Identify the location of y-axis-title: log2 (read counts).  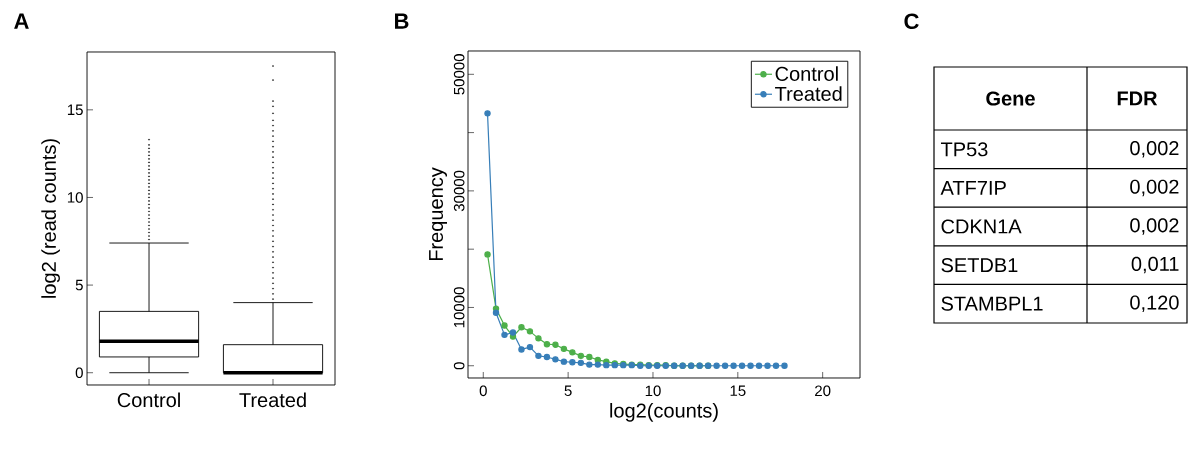
(50, 218).